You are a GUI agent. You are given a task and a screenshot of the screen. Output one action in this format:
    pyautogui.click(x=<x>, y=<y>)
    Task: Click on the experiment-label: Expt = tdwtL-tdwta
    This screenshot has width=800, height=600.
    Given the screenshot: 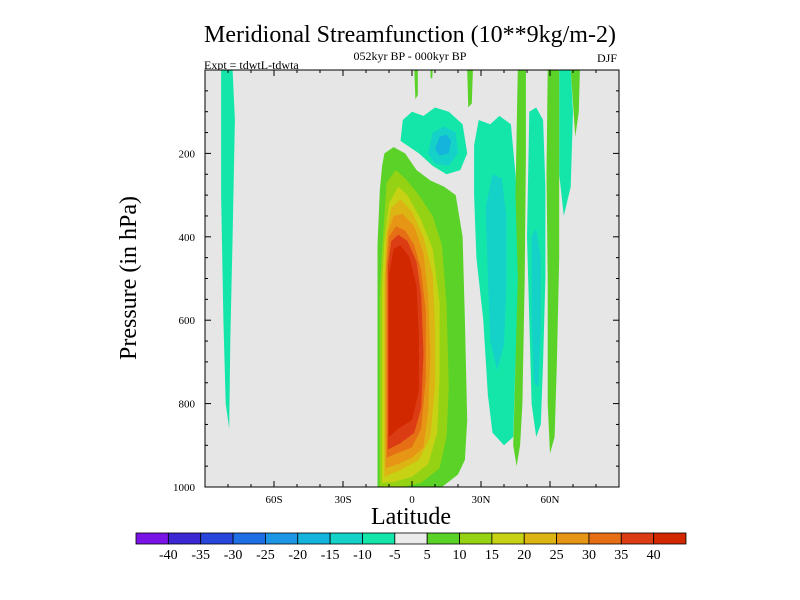 What is the action you would take?
    pyautogui.click(x=251, y=65)
    